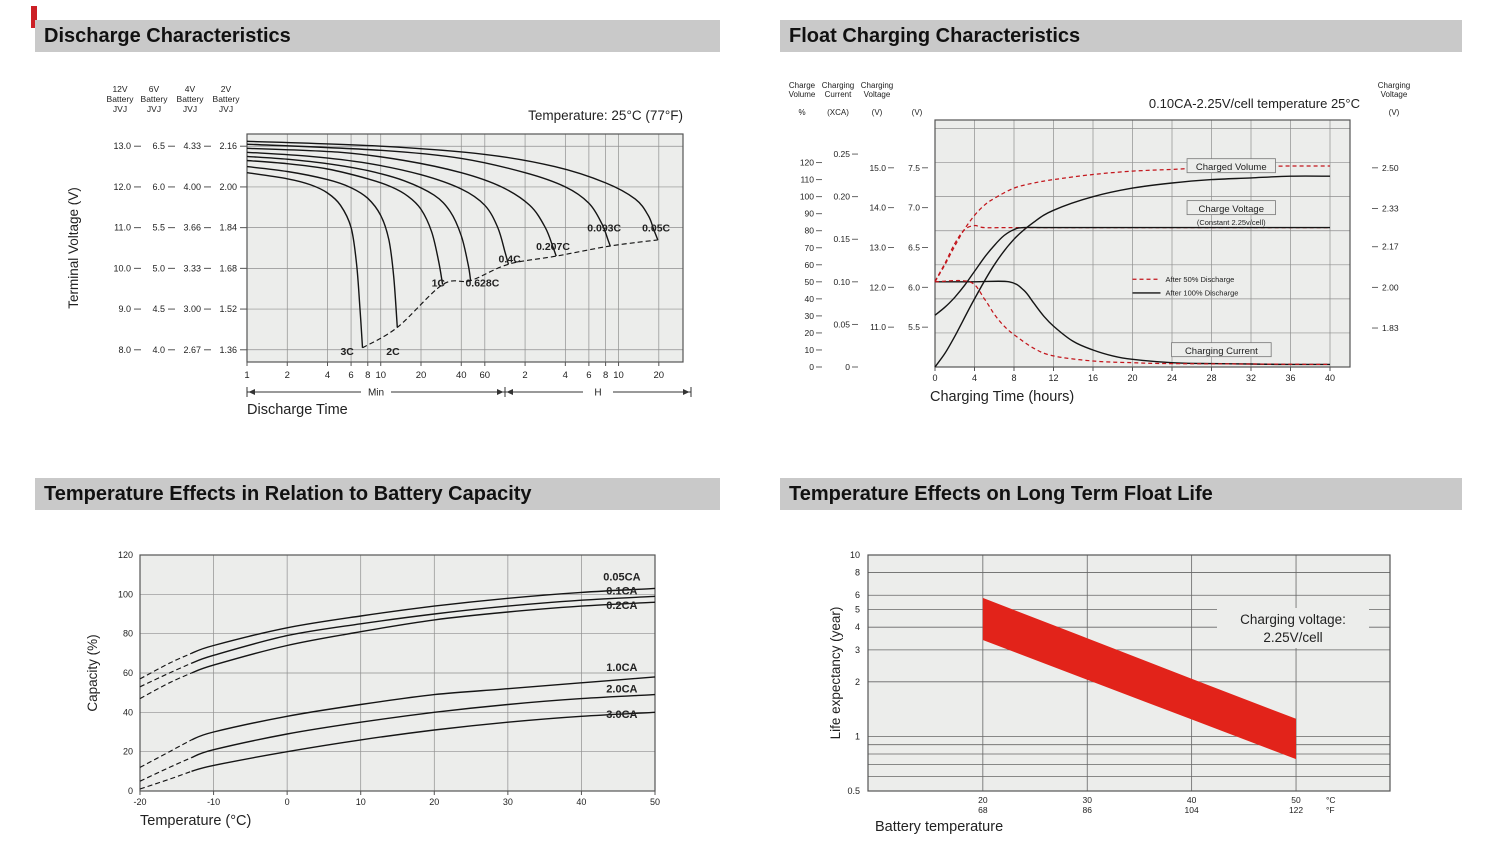 The height and width of the screenshot is (847, 1500). I want to click on series-0.1CA-dashed, so click(165, 675).